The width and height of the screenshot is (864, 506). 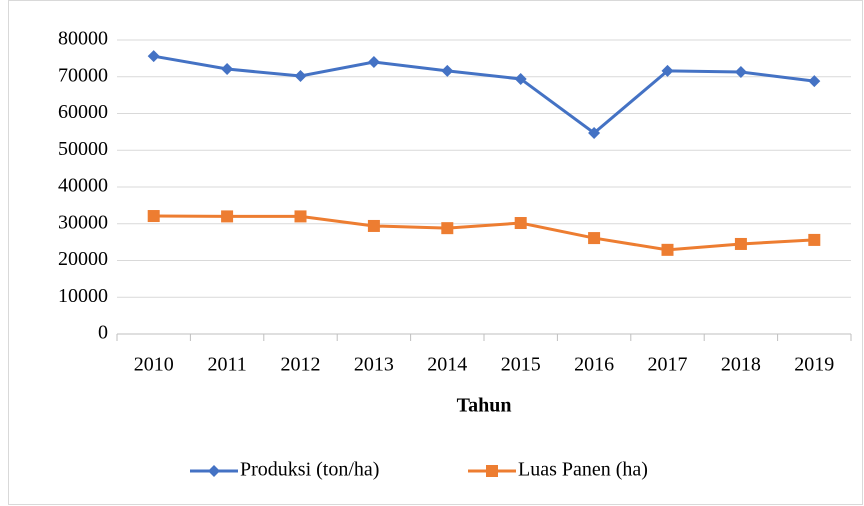 I want to click on x-tick-label: 2010, so click(x=154, y=365).